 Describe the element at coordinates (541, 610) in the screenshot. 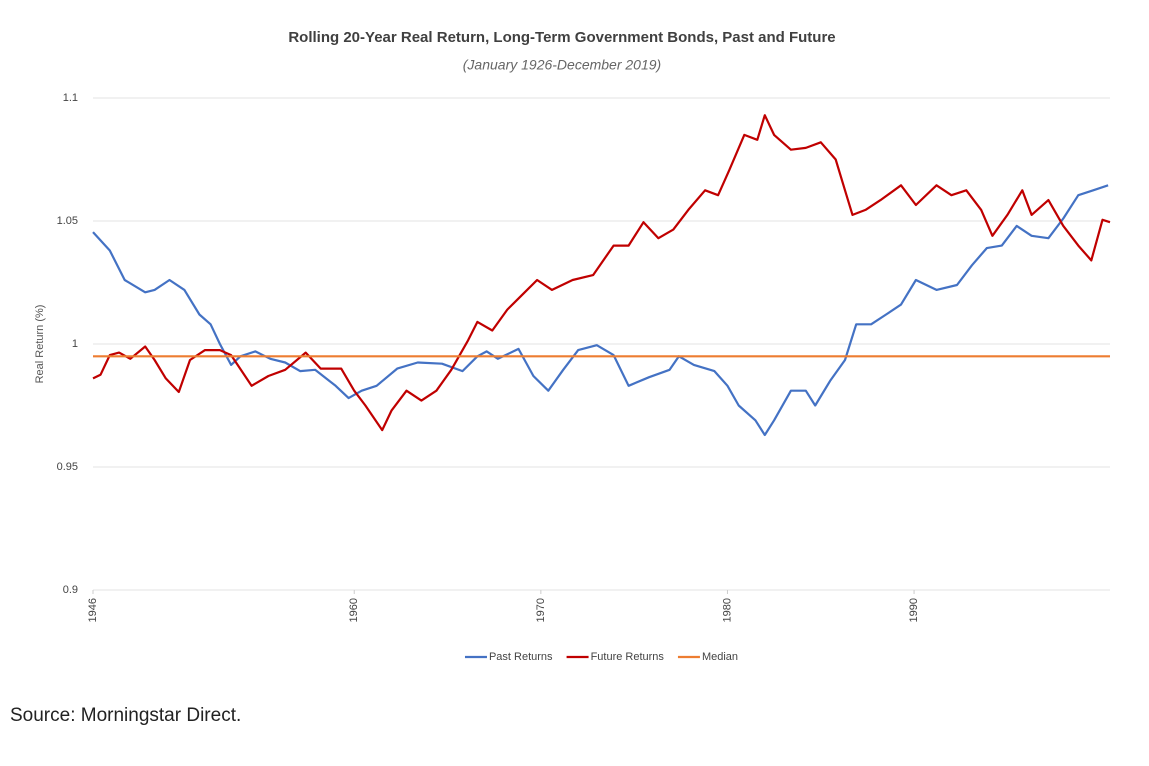

I see `x-tick-label: 1970` at that location.